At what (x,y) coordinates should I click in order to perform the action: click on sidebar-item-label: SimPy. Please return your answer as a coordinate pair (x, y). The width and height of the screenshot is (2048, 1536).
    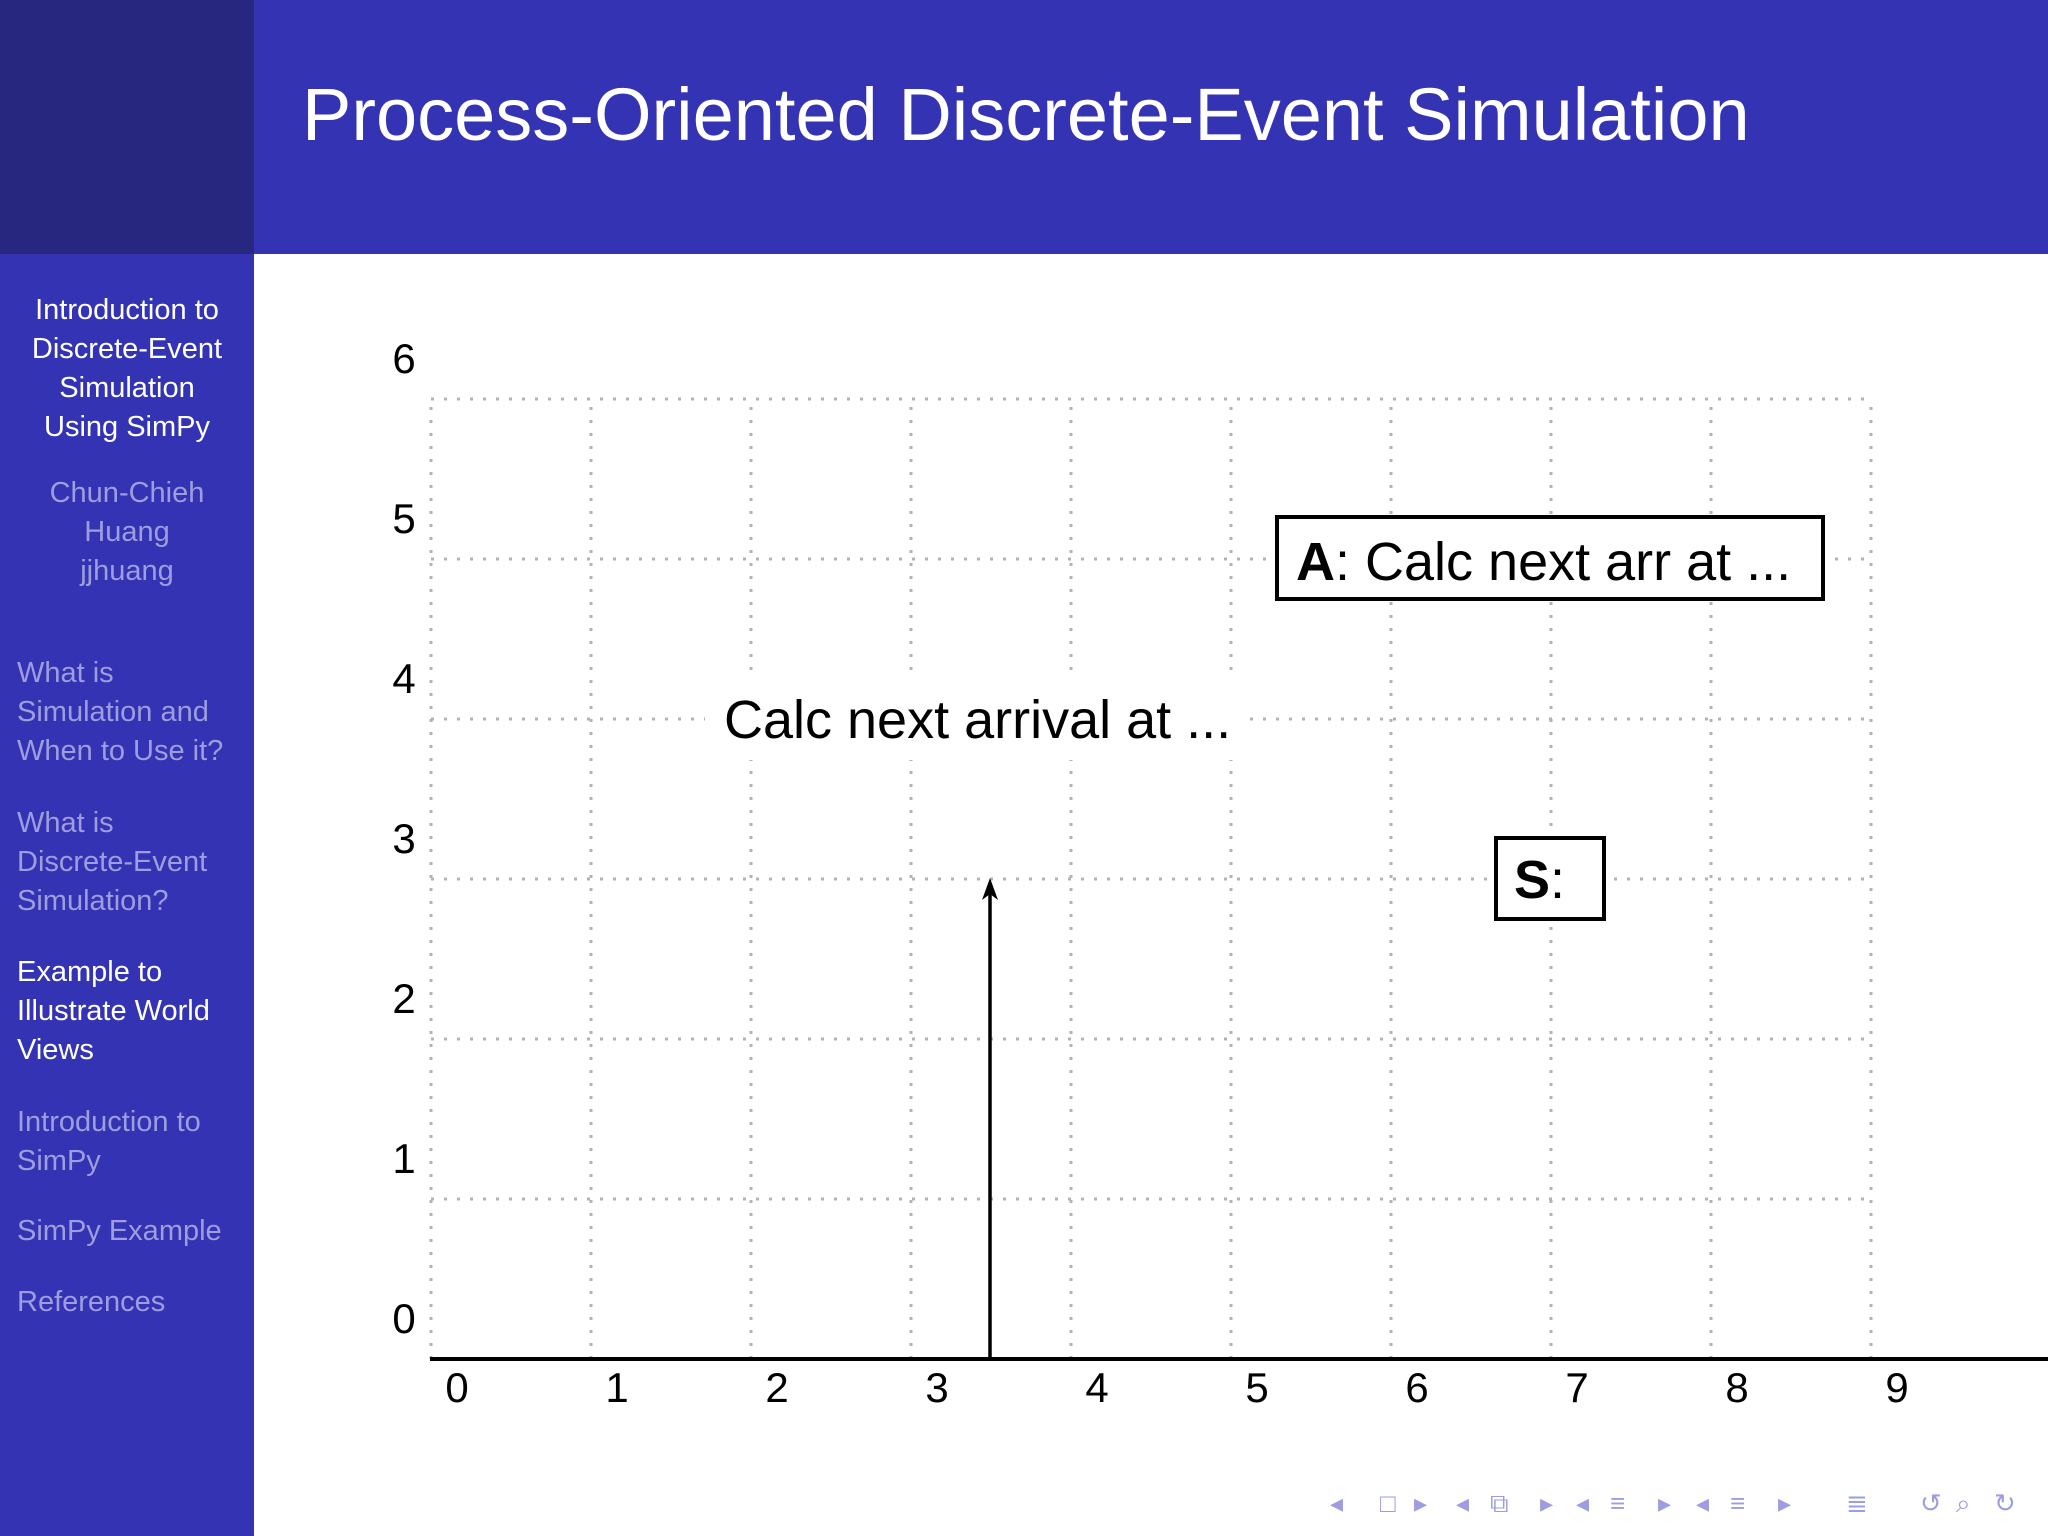
    Looking at the image, I should click on (59, 1161).